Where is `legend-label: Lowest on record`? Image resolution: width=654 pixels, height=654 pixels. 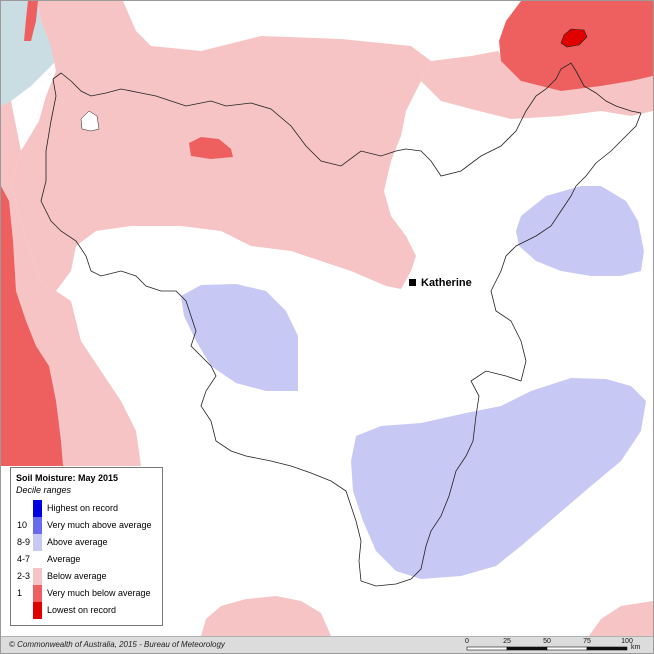 legend-label: Lowest on record is located at coordinates (82, 610).